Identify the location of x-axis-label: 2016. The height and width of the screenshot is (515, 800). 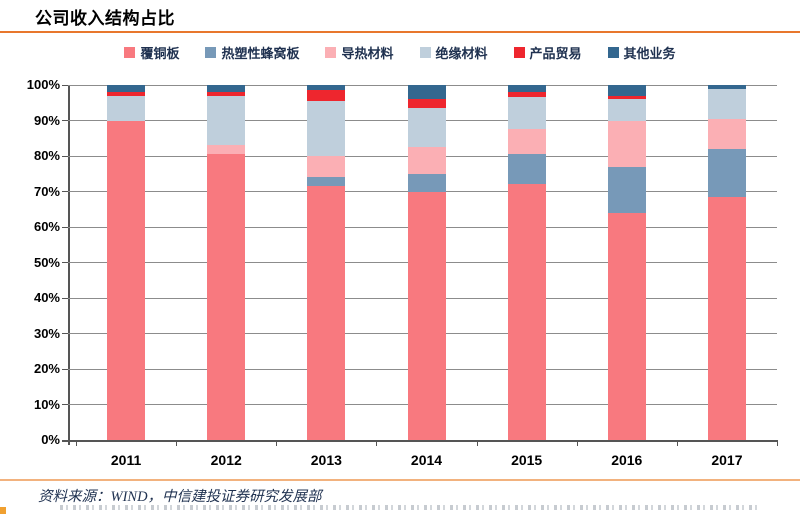
(627, 460).